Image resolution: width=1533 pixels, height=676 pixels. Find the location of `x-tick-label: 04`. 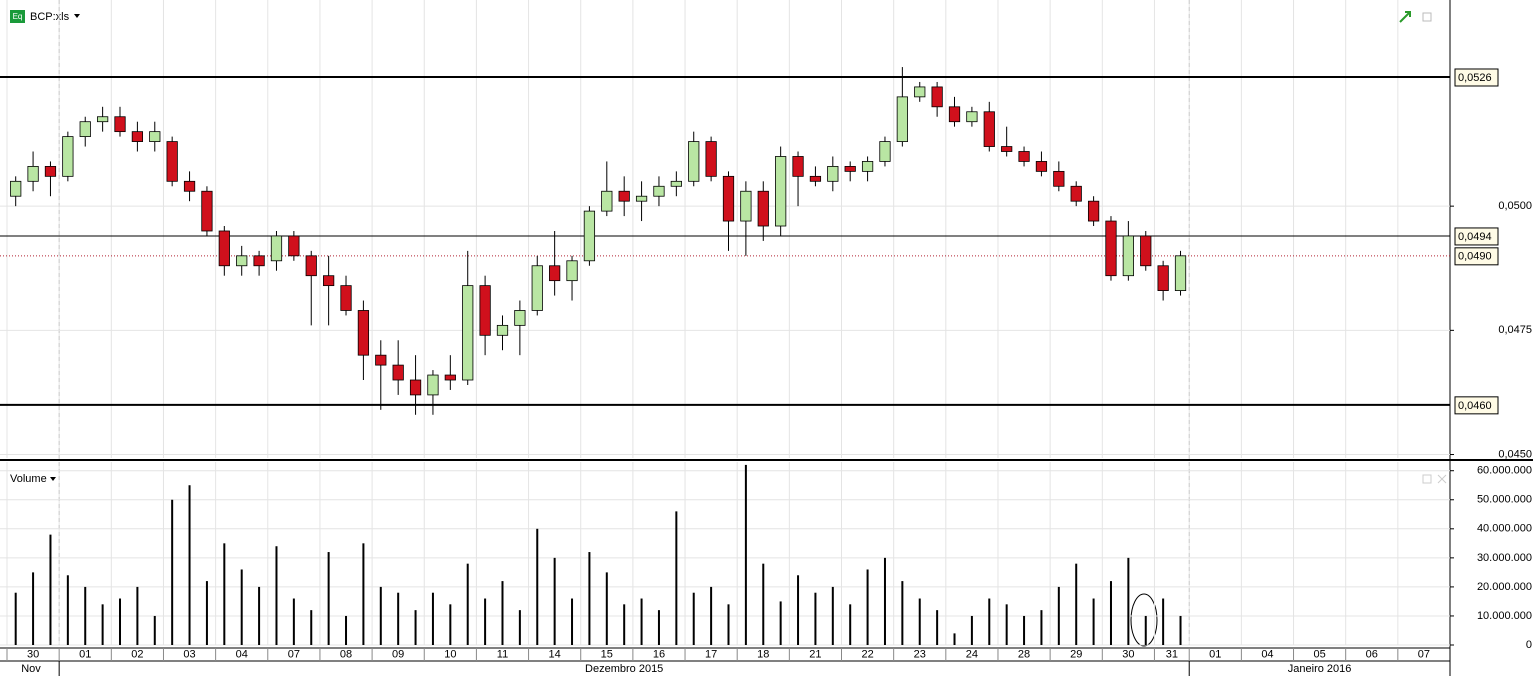

x-tick-label: 04 is located at coordinates (1267, 654).